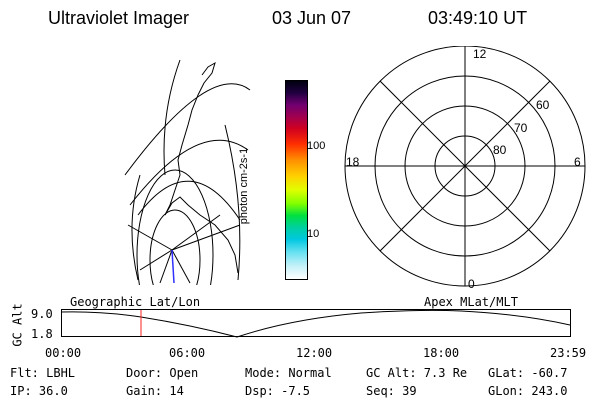  What do you see at coordinates (278, 391) in the screenshot?
I see `info-dsp: Dsp: -7.5` at bounding box center [278, 391].